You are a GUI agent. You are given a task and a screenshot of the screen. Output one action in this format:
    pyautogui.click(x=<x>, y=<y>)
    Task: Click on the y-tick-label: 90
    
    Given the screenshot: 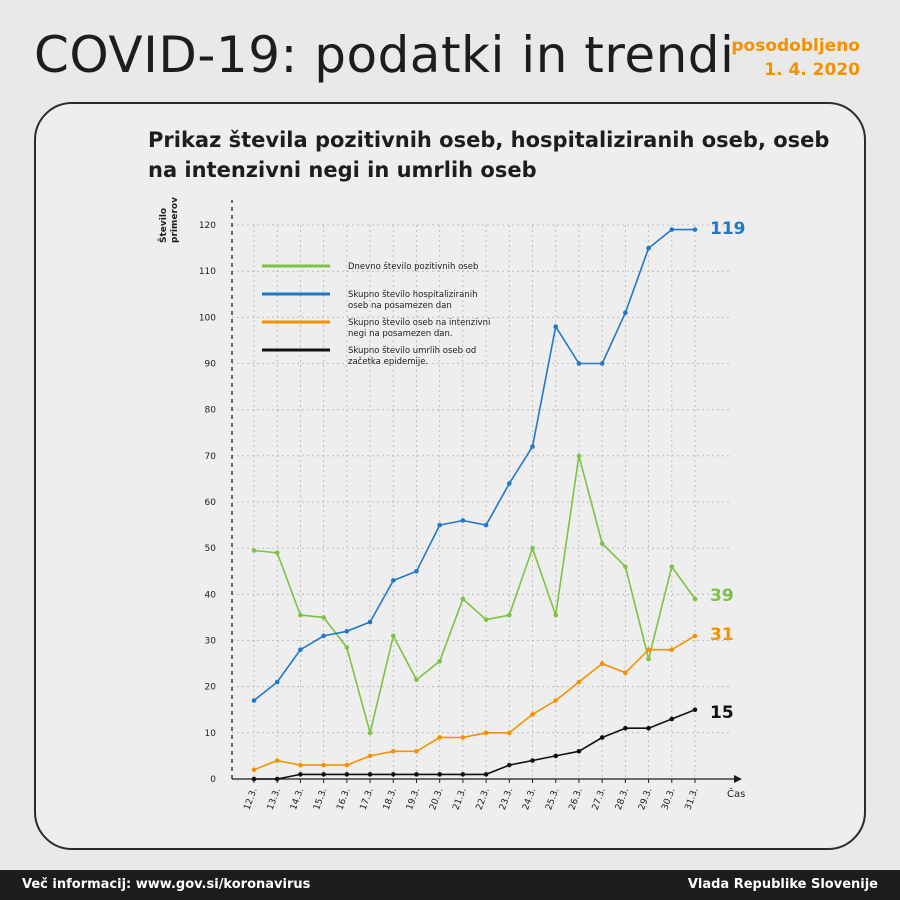 What is the action you would take?
    pyautogui.click(x=211, y=365)
    